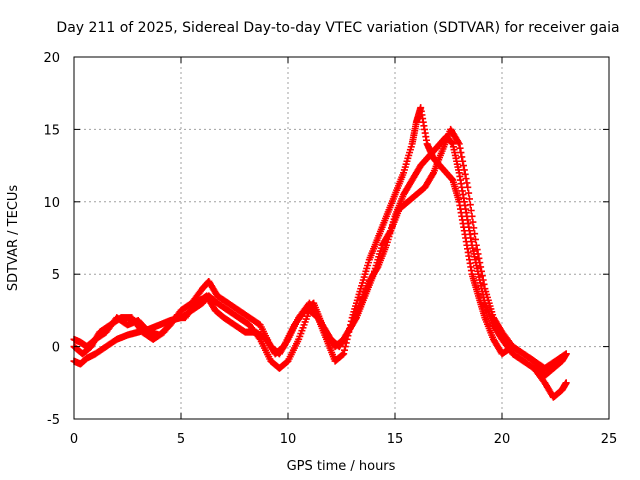  Describe the element at coordinates (502, 439) in the screenshot. I see `x-tick-label: 20` at that location.